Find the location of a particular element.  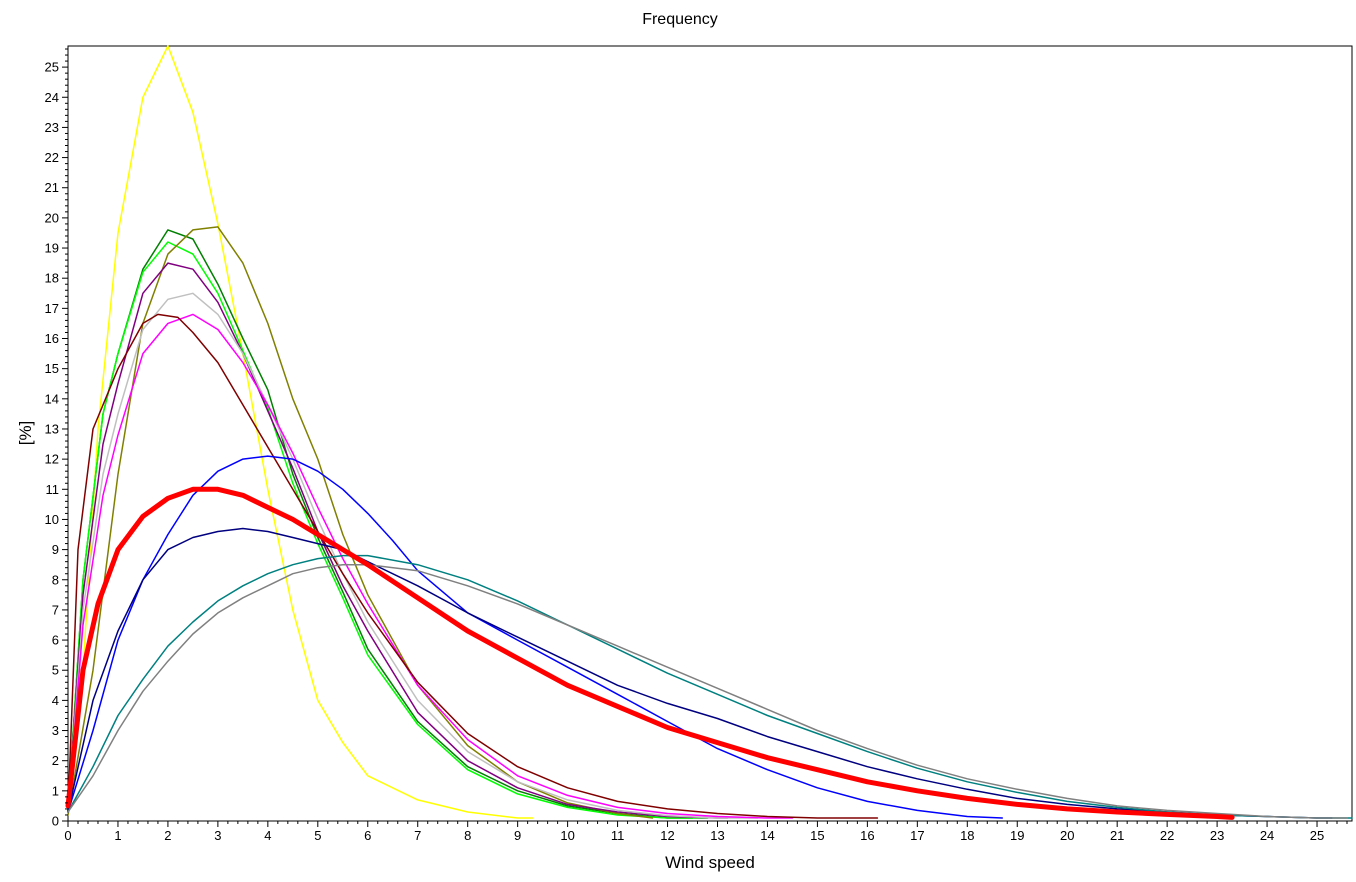

y-tick-label: 7 is located at coordinates (55, 609).